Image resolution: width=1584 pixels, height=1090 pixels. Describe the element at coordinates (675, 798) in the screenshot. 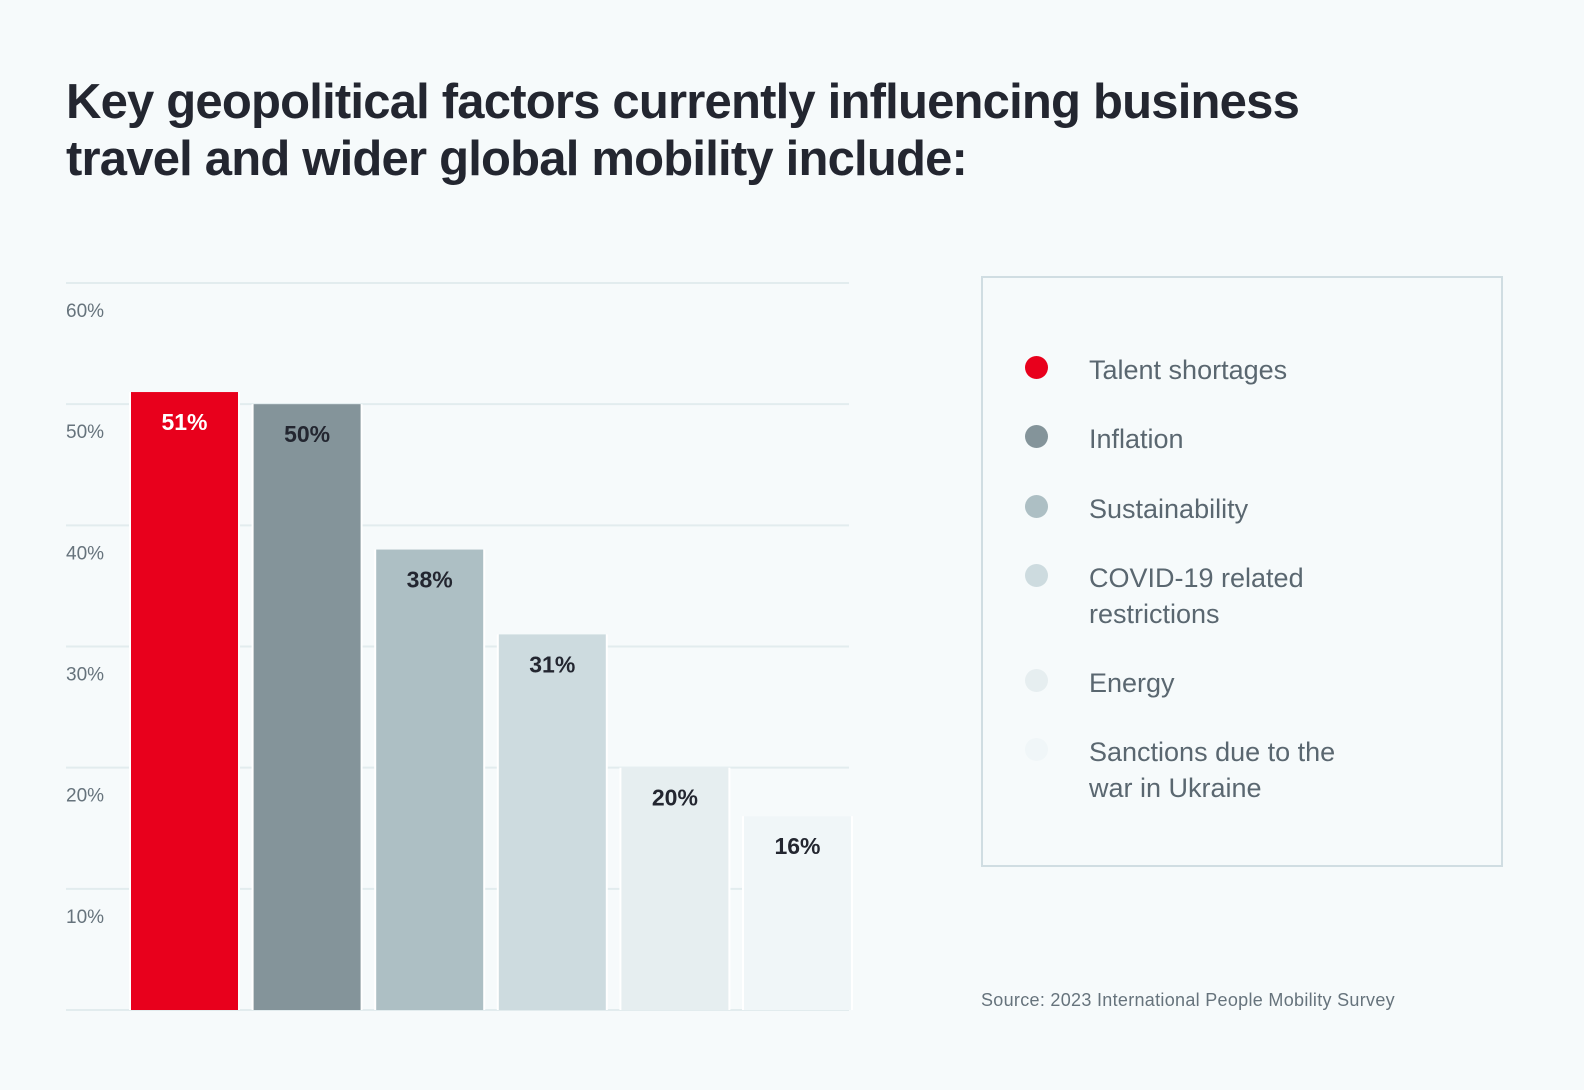

I see `bar-value-label: 20%` at that location.